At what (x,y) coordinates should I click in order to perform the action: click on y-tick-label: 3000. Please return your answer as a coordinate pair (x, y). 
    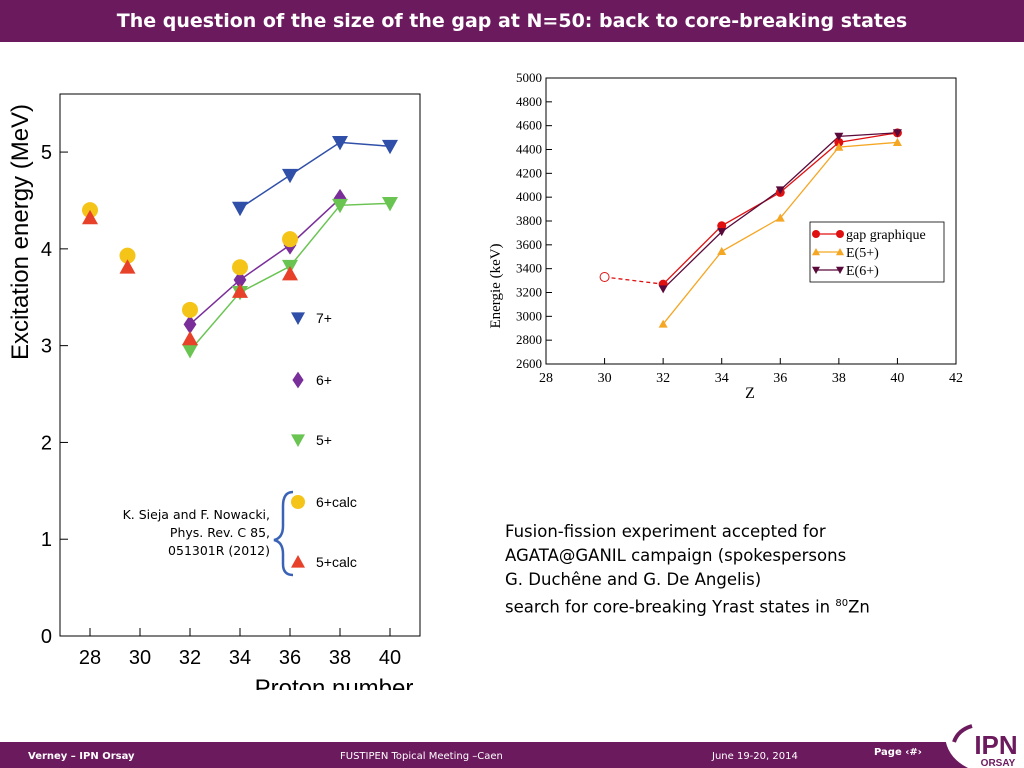
    Looking at the image, I should click on (529, 315).